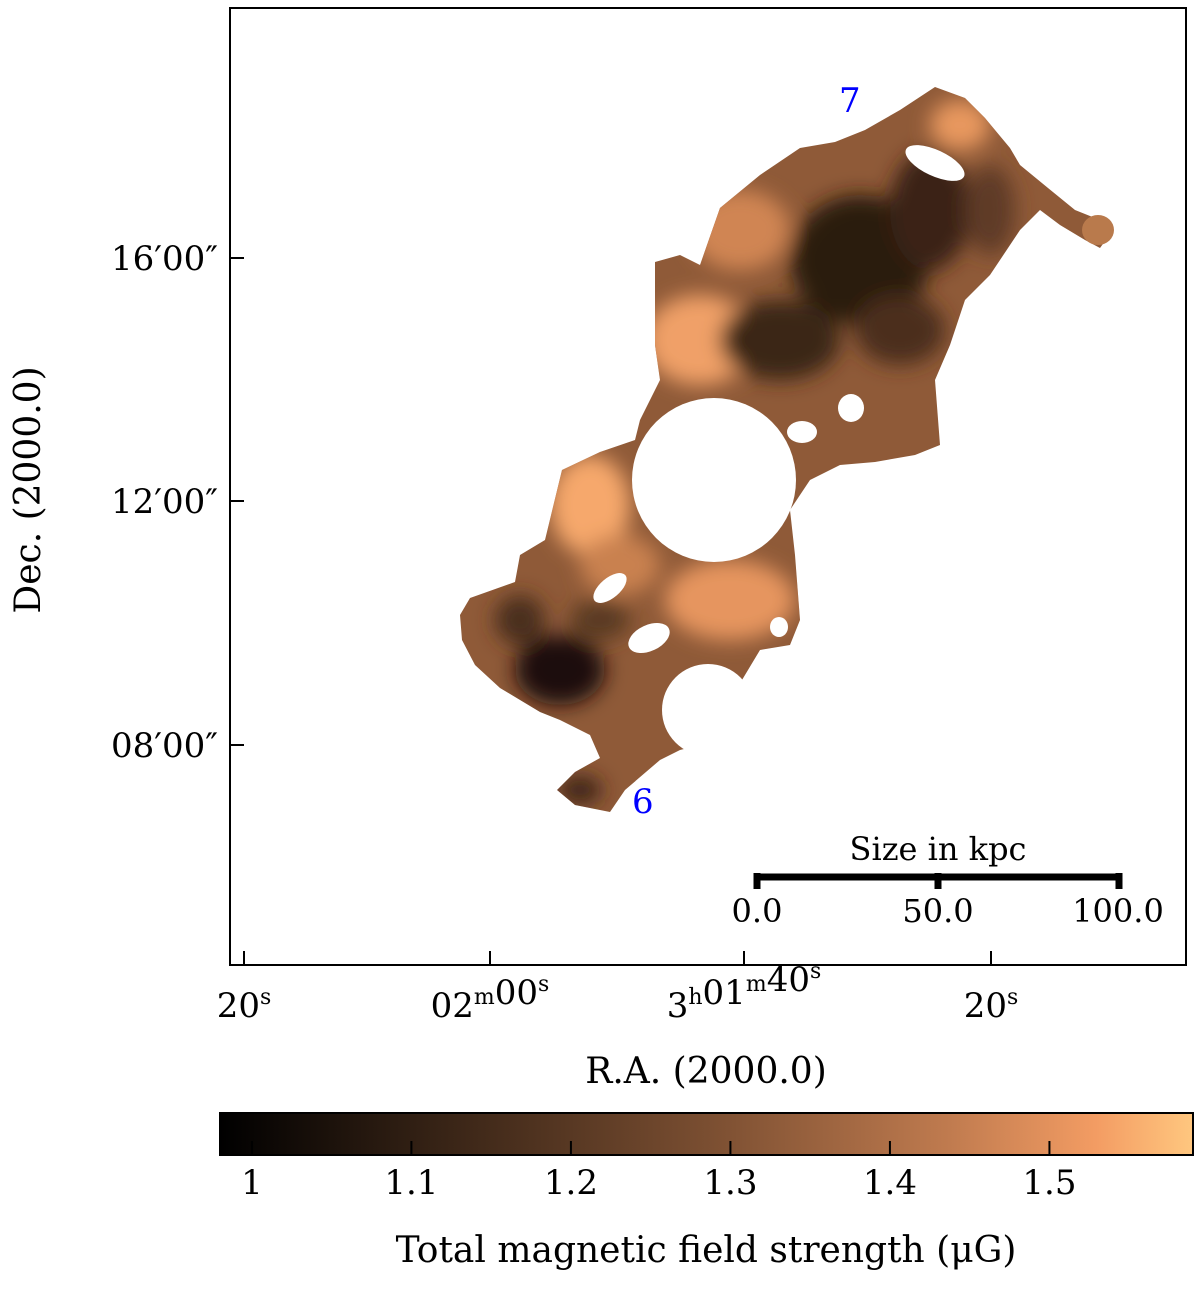  Describe the element at coordinates (937, 911) in the screenshot. I see `scale-bar-tick-label: 50.0` at that location.